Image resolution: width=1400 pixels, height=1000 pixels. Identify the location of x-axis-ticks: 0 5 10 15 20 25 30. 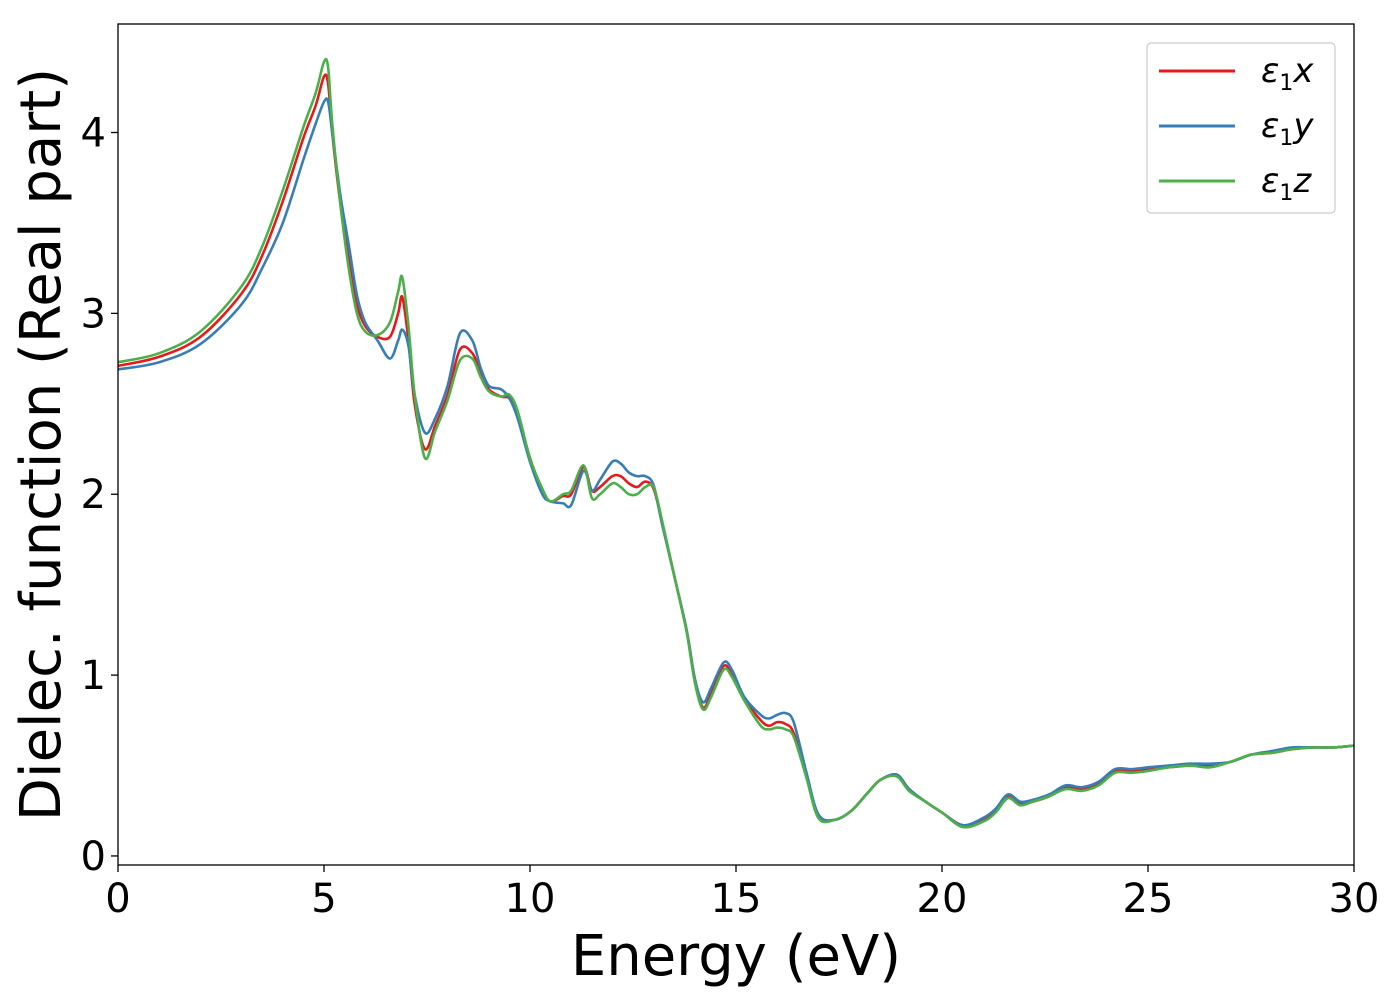
(742, 893).